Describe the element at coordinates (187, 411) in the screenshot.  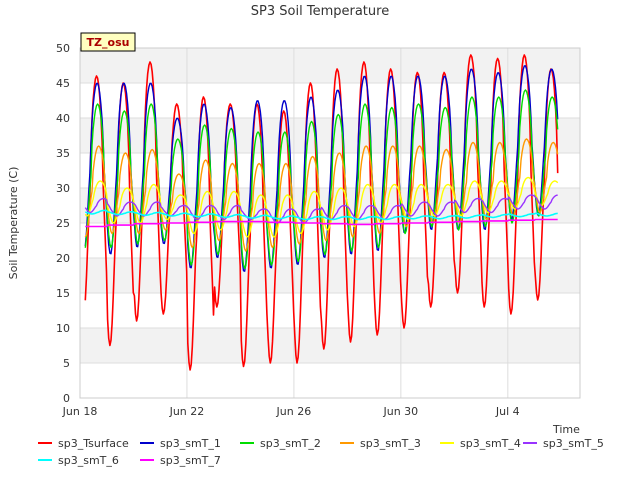
I see `x-tick-label: Jun 22` at that location.